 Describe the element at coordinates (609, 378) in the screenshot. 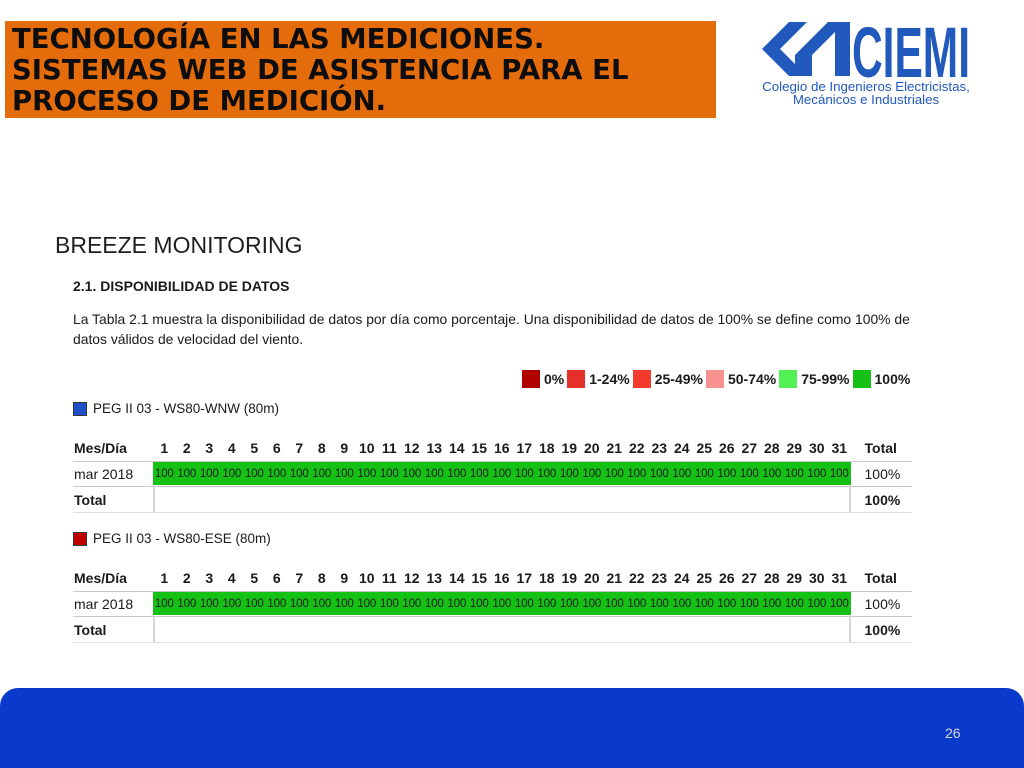

I see `legend-label: 1-24%` at that location.